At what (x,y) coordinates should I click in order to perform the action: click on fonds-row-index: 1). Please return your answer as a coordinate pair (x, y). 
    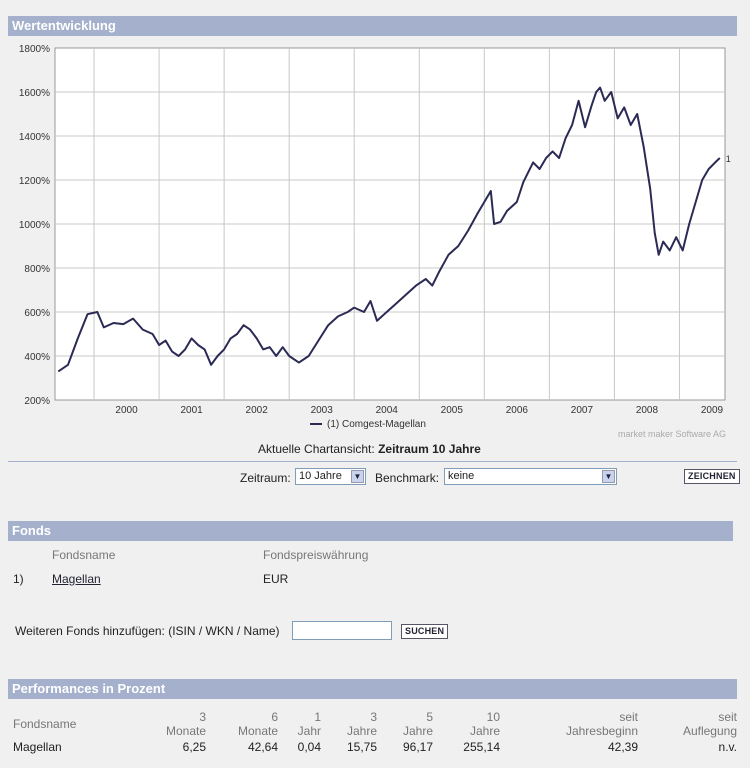
    Looking at the image, I should click on (18, 579).